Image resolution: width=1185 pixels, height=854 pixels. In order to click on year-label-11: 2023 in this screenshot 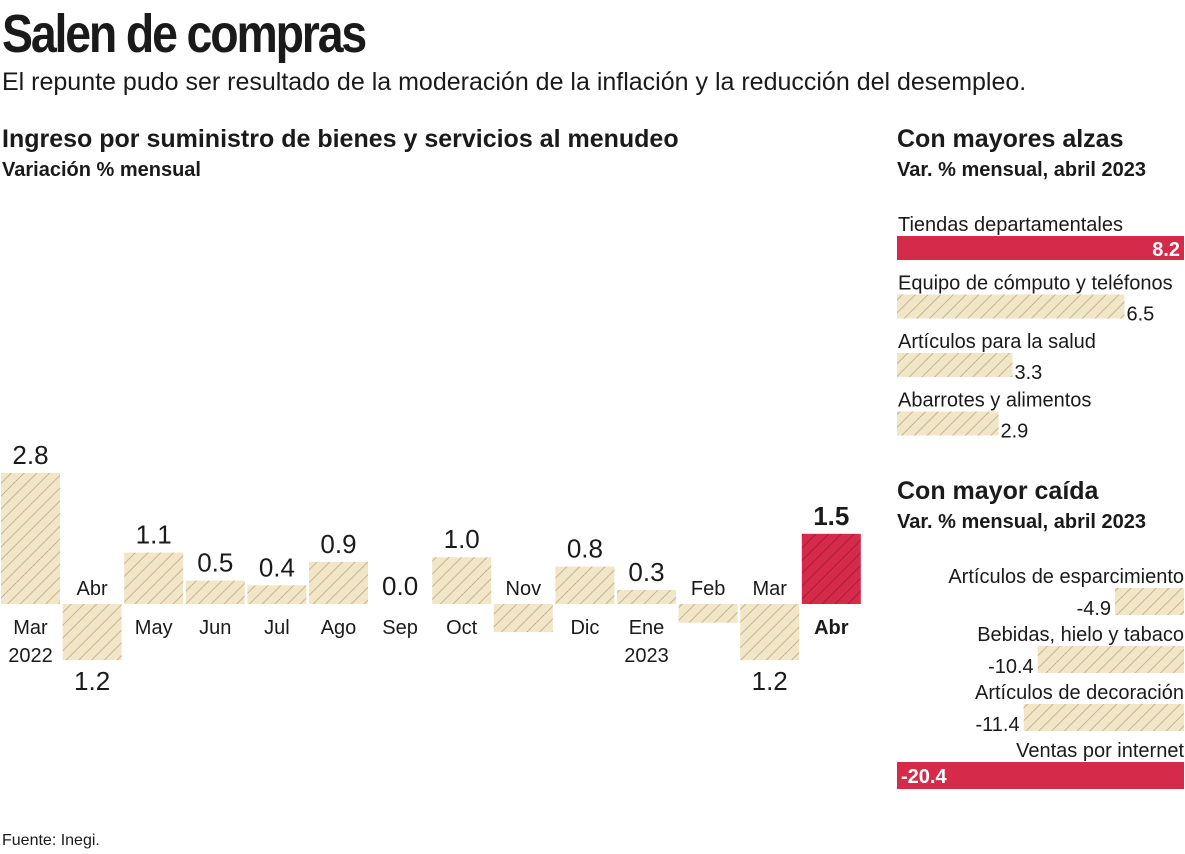, I will do `click(646, 656)`.